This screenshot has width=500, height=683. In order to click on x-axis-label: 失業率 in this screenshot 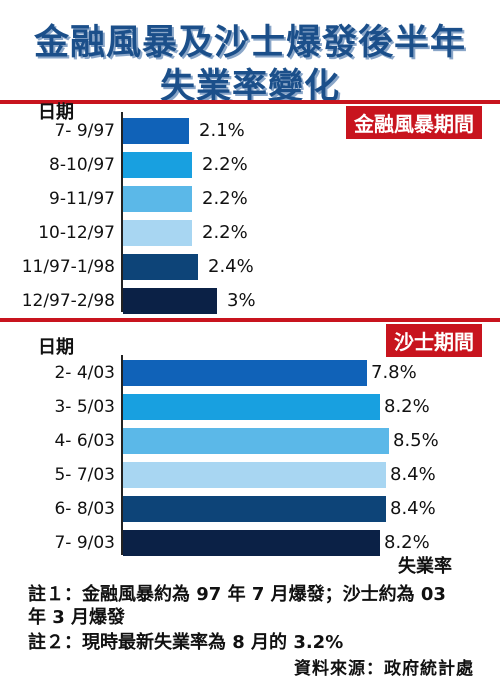, I will do `click(425, 566)`.